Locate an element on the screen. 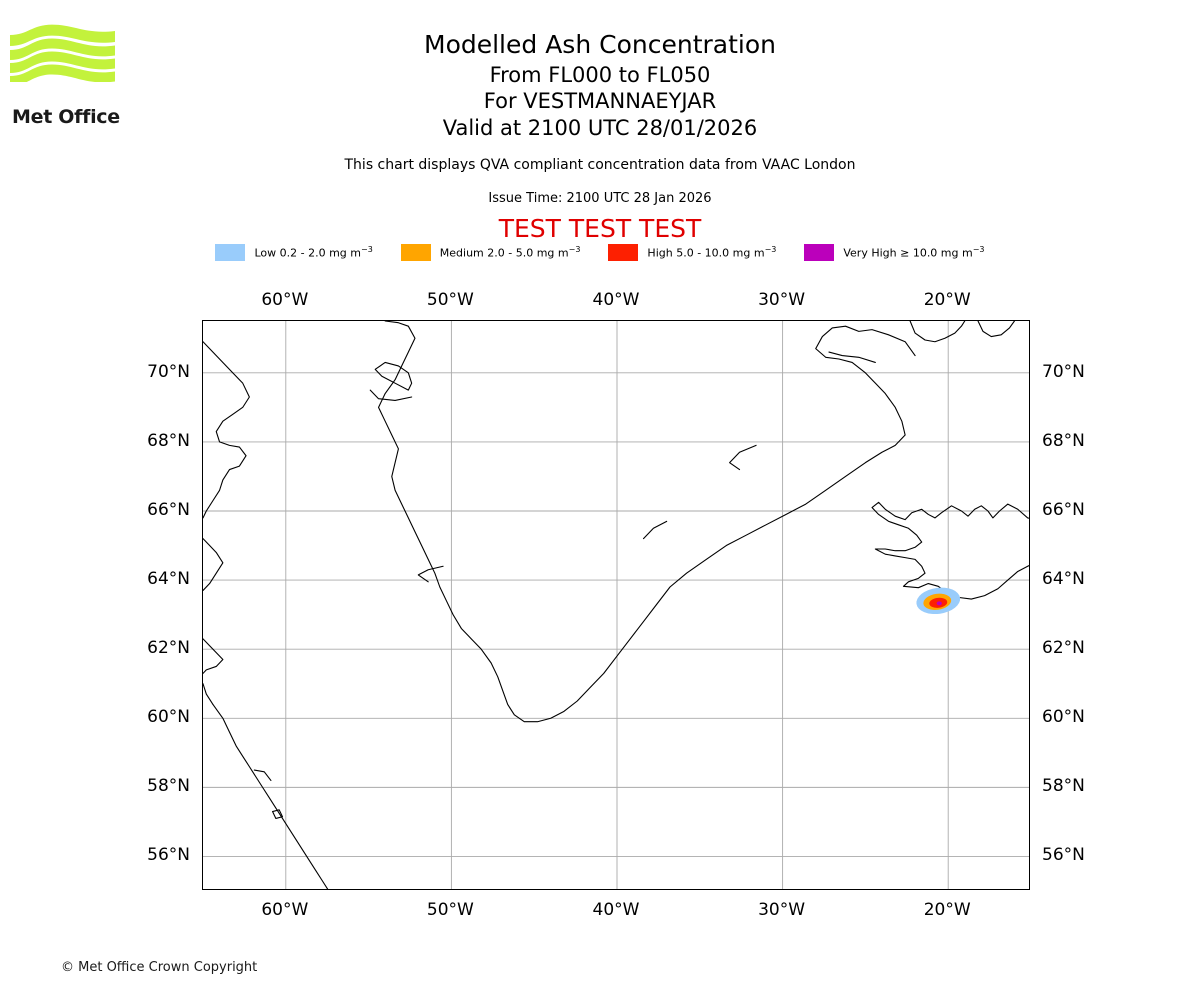 The image size is (1200, 1000). lon-tick-top-3: 30°W is located at coordinates (782, 300).